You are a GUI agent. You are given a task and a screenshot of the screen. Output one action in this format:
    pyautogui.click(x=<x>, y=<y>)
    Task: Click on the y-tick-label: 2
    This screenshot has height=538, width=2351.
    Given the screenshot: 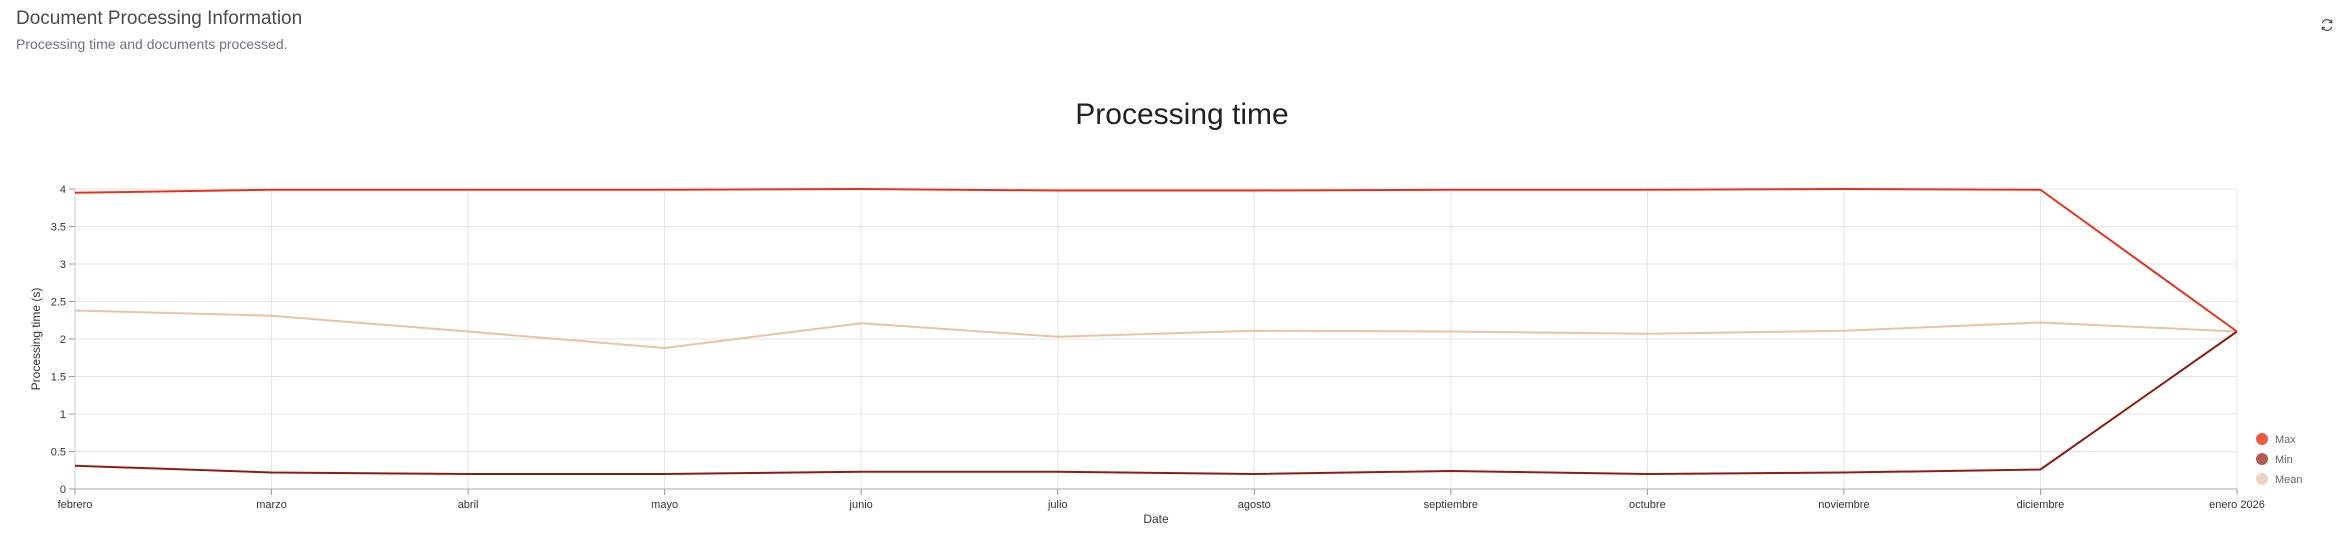 What is the action you would take?
    pyautogui.click(x=63, y=340)
    